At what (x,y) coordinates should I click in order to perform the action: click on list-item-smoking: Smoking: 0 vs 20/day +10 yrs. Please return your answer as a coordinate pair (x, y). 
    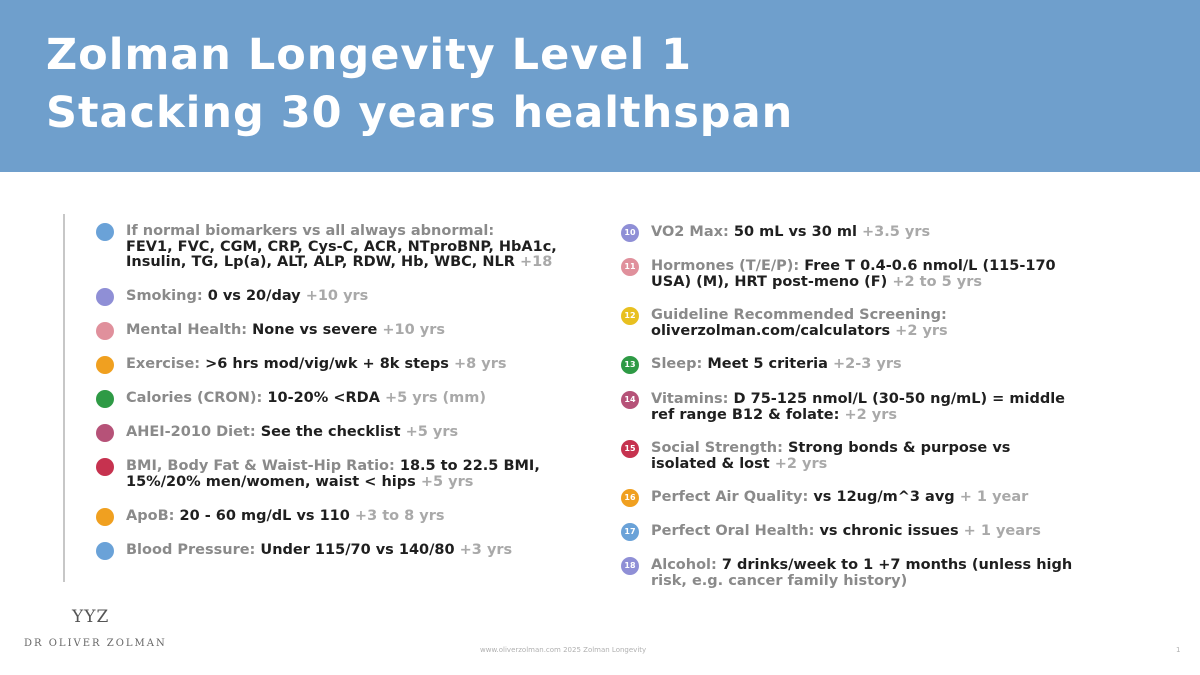
    Looking at the image, I should click on (232, 297).